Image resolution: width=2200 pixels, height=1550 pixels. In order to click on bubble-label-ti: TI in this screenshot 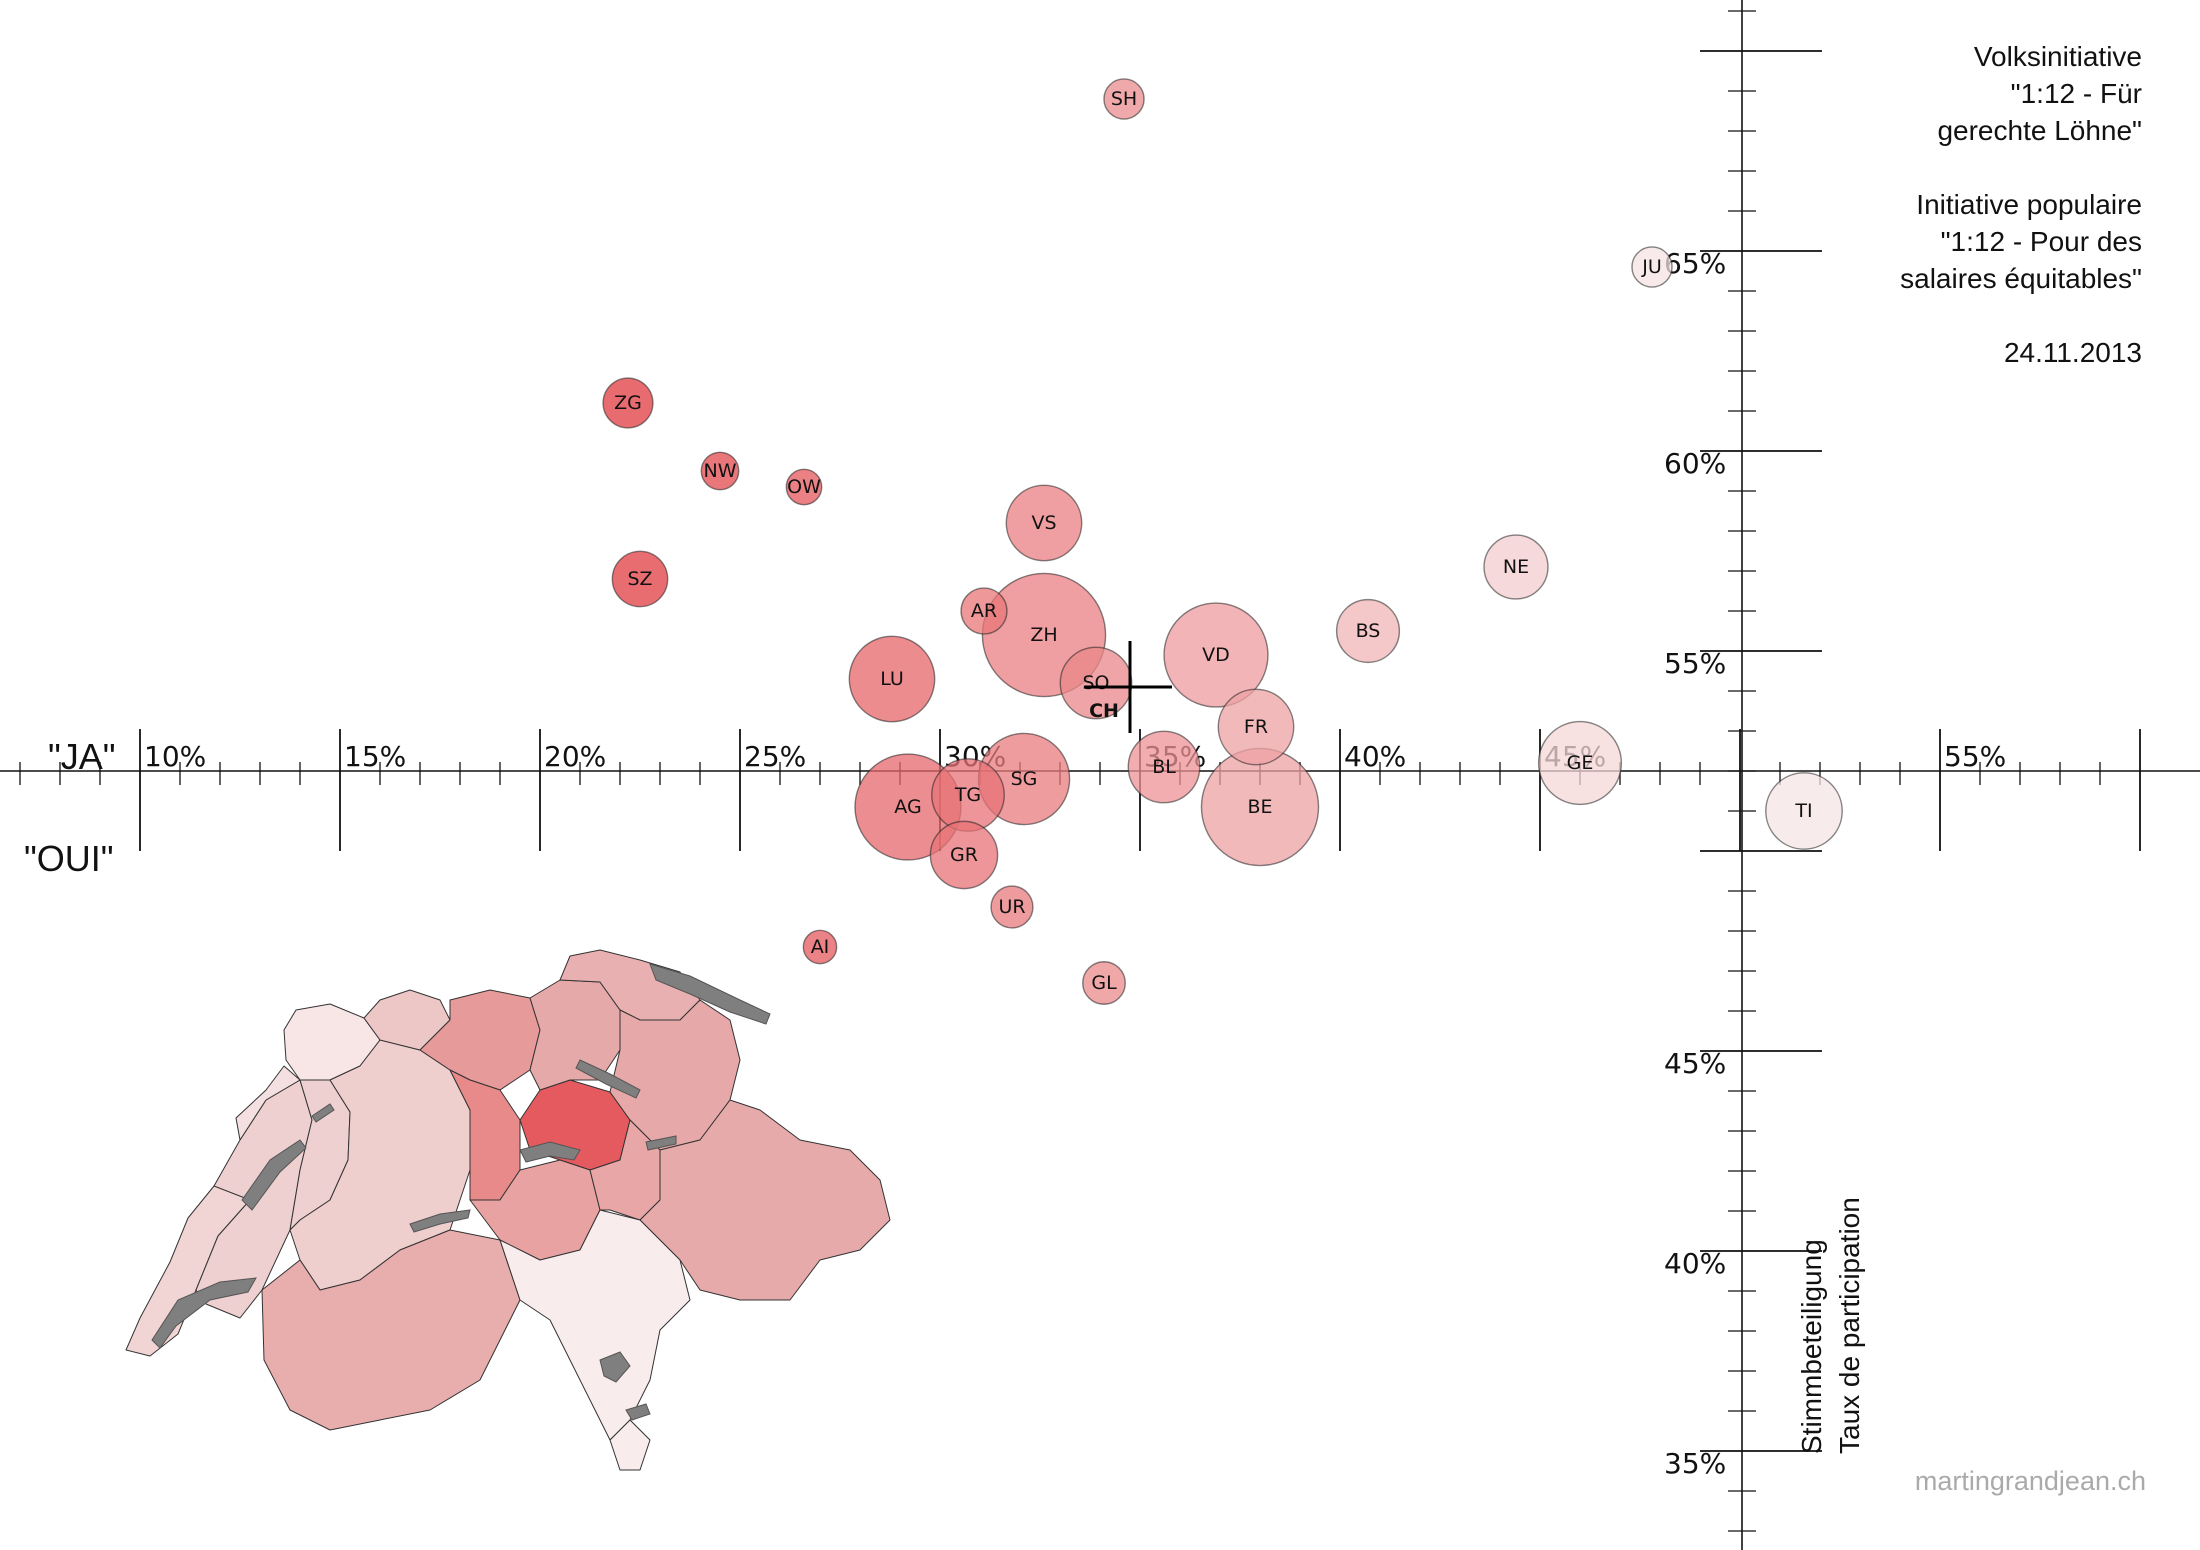, I will do `click(1803, 811)`.